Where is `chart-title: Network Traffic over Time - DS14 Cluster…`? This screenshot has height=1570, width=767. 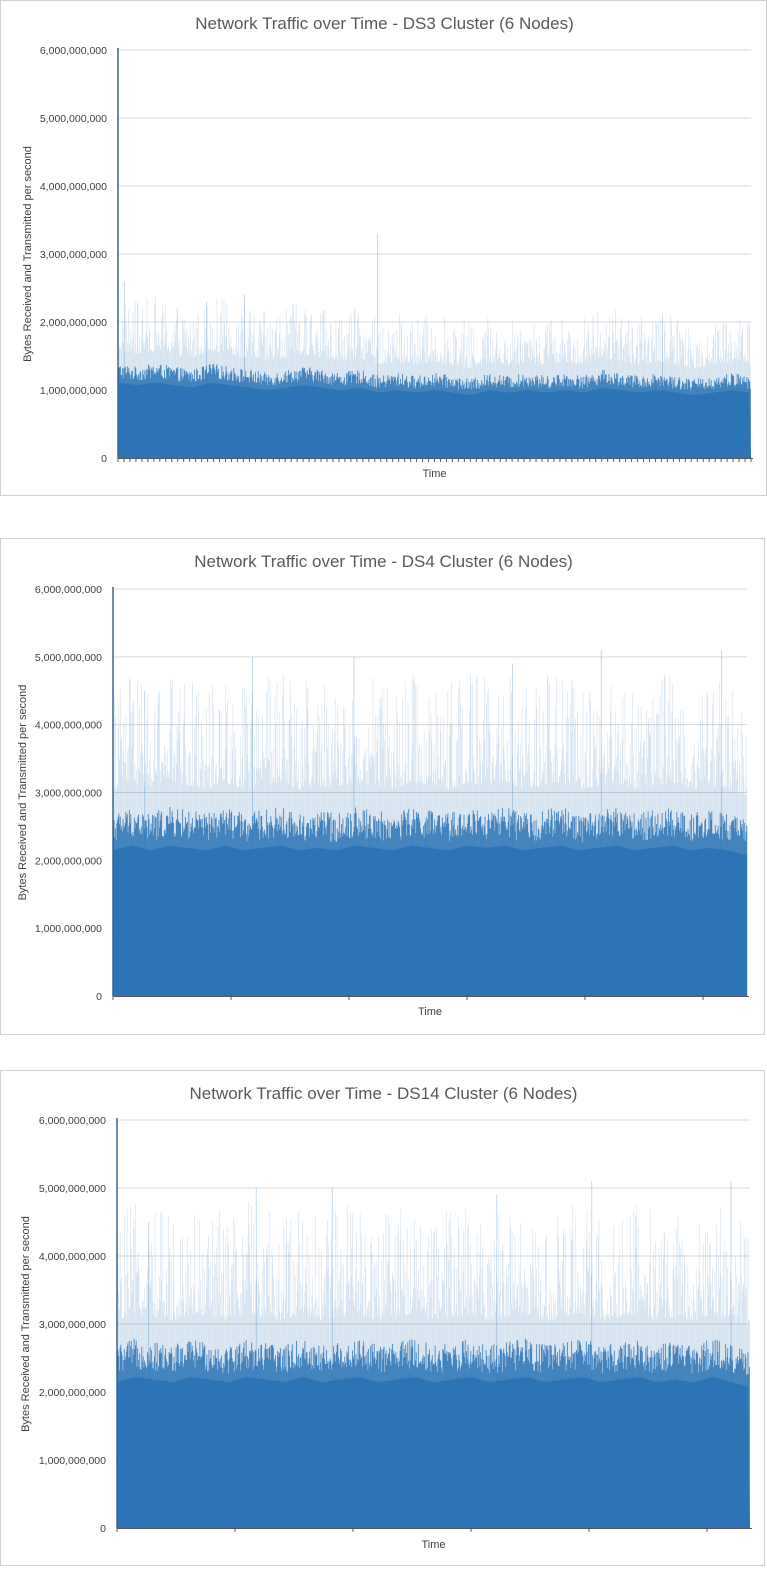
chart-title: Network Traffic over Time - DS14 Cluster… is located at coordinates (384, 1093).